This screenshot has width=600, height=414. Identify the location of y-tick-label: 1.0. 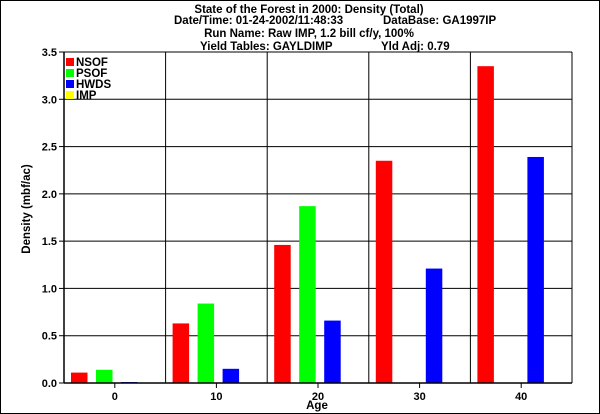
(49, 289).